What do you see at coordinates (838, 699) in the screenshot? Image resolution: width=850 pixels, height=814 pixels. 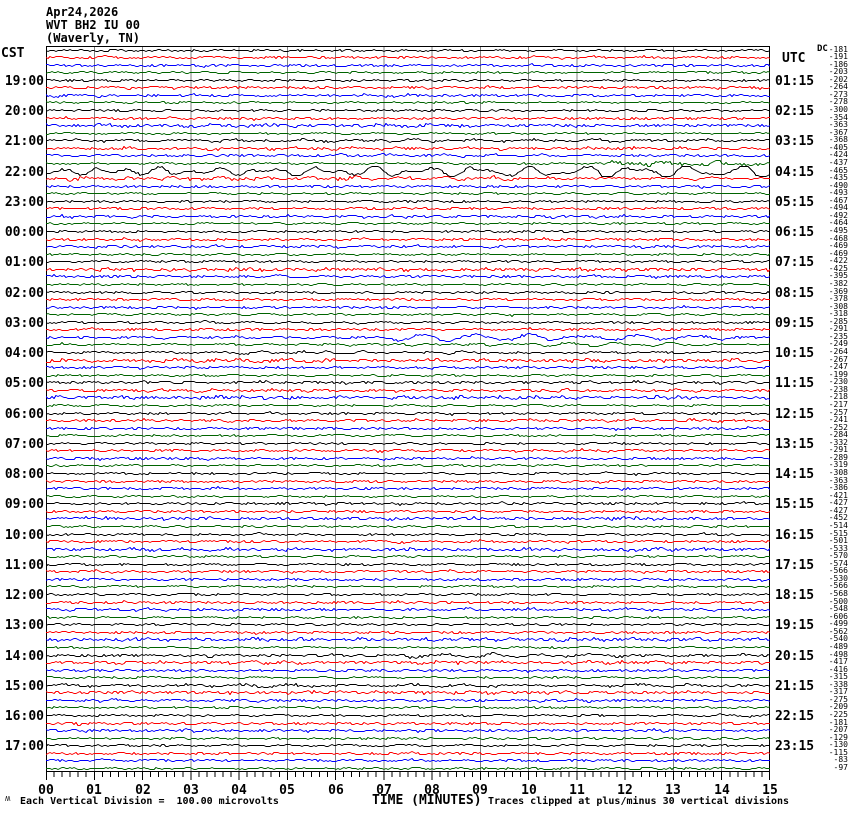 I see `dc-offset-value: -275` at bounding box center [838, 699].